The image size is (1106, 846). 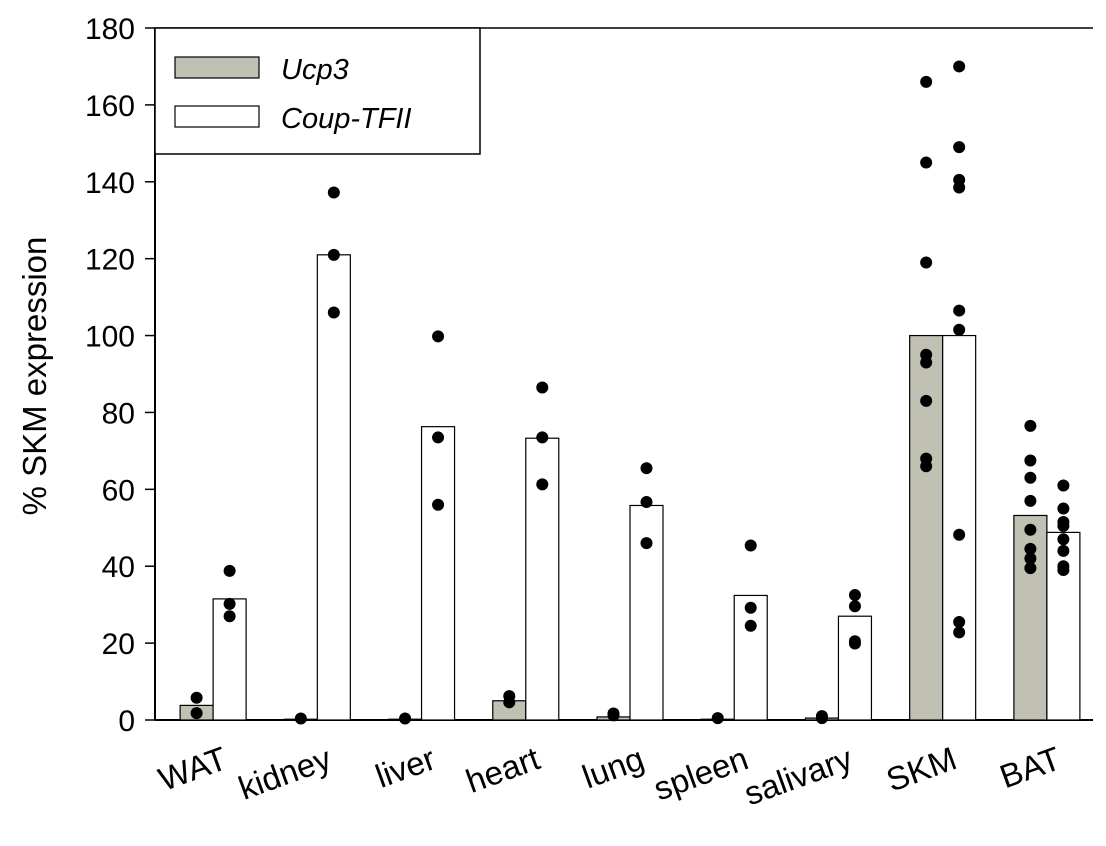 What do you see at coordinates (406, 766) in the screenshot?
I see `x-tick-label: liver` at bounding box center [406, 766].